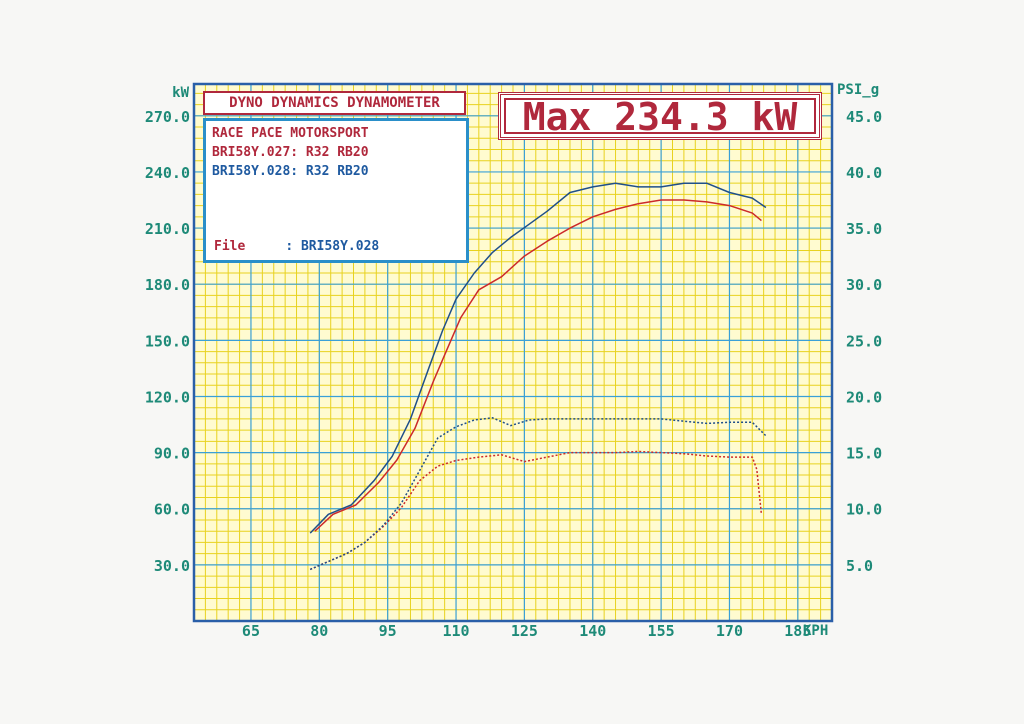 This screenshot has width=1024, height=724. What do you see at coordinates (319, 631) in the screenshot?
I see `x-tick-label: 80` at bounding box center [319, 631].